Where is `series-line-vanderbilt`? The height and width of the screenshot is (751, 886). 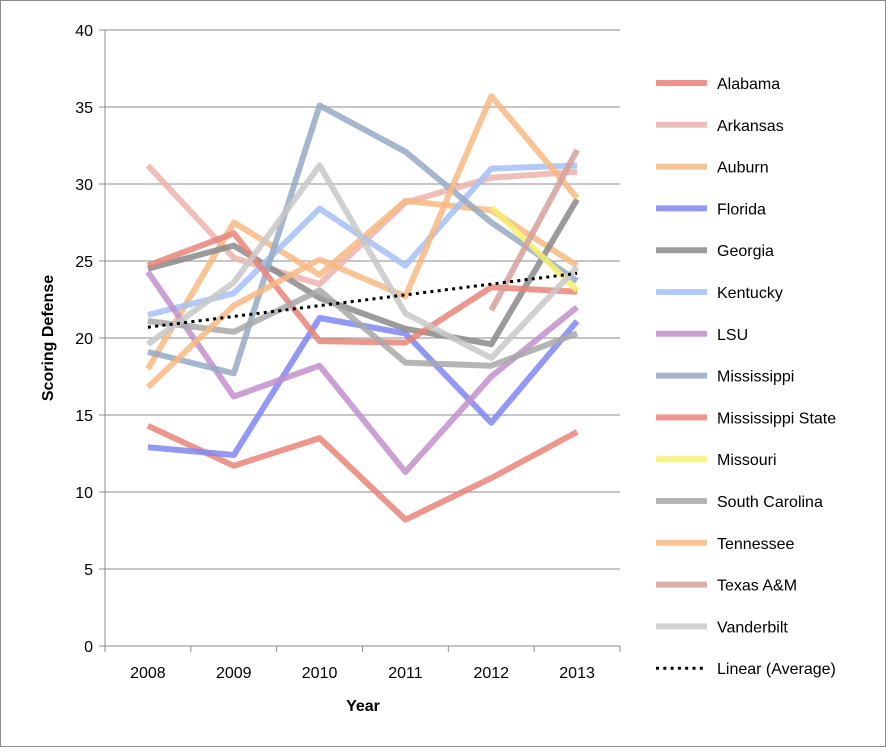
series-line-vanderbilt is located at coordinates (363, 261).